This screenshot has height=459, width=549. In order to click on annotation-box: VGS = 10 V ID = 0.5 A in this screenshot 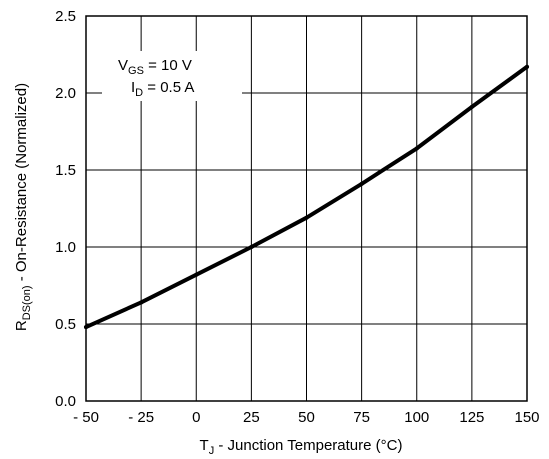, I will do `click(172, 76)`.